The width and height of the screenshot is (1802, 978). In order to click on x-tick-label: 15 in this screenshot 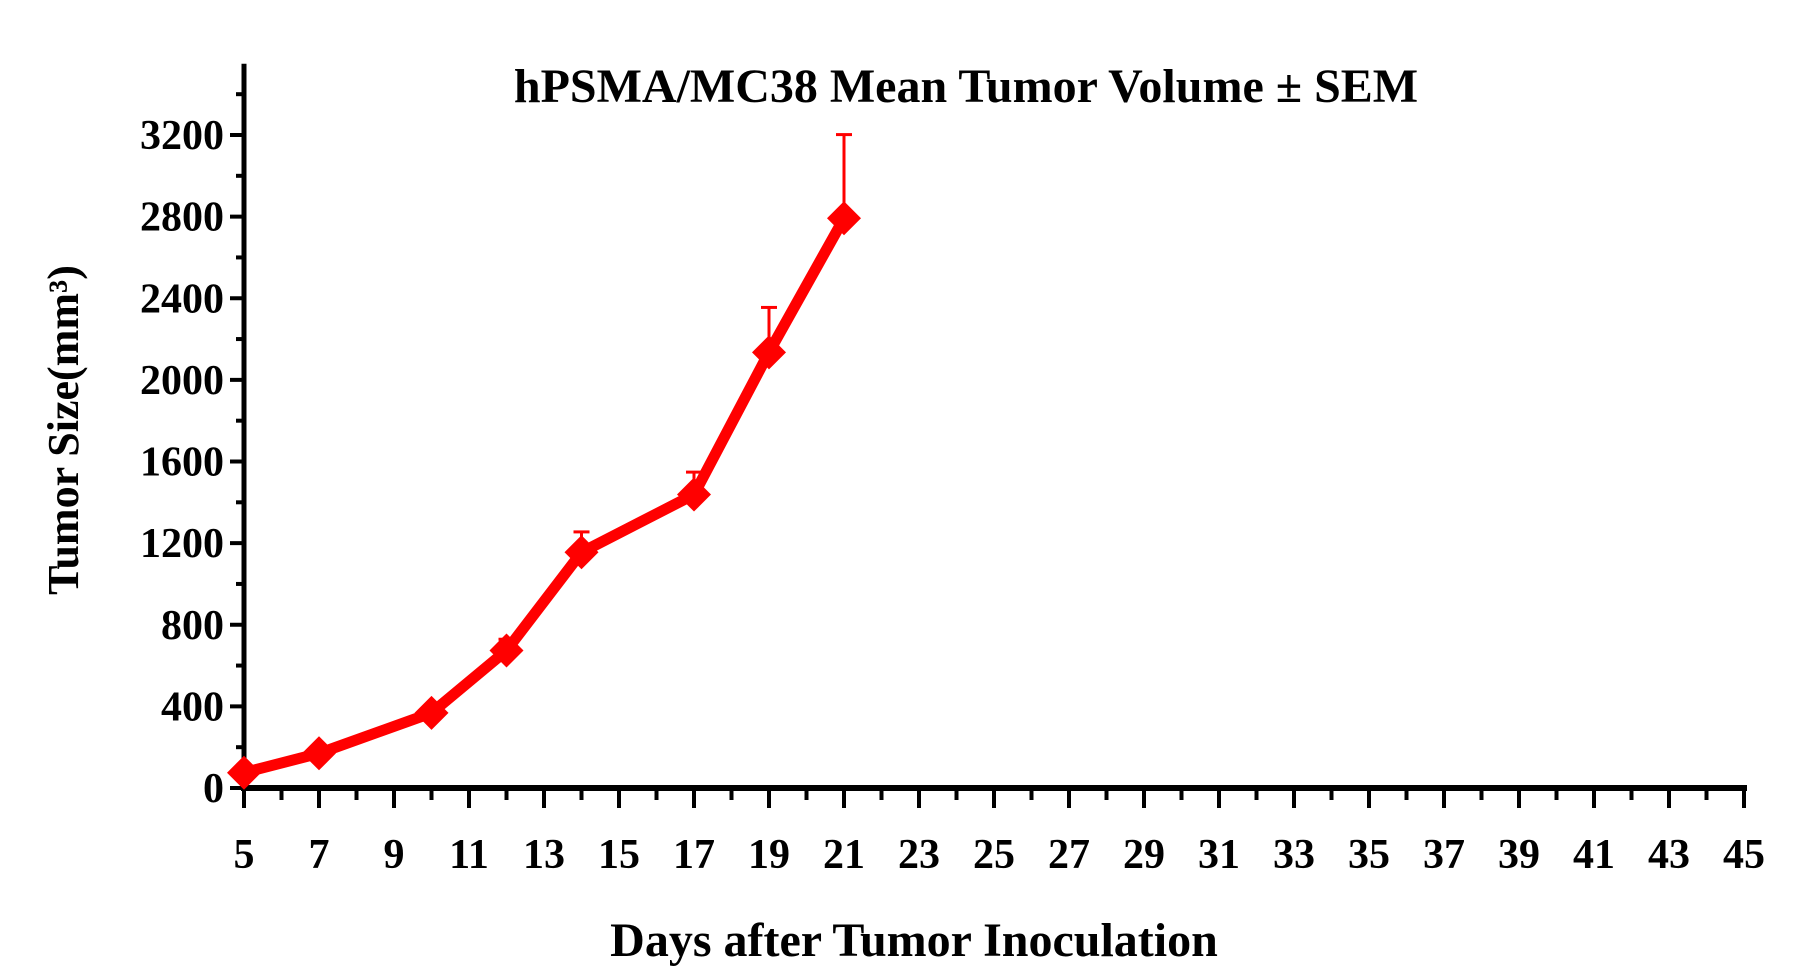, I will do `click(619, 855)`.